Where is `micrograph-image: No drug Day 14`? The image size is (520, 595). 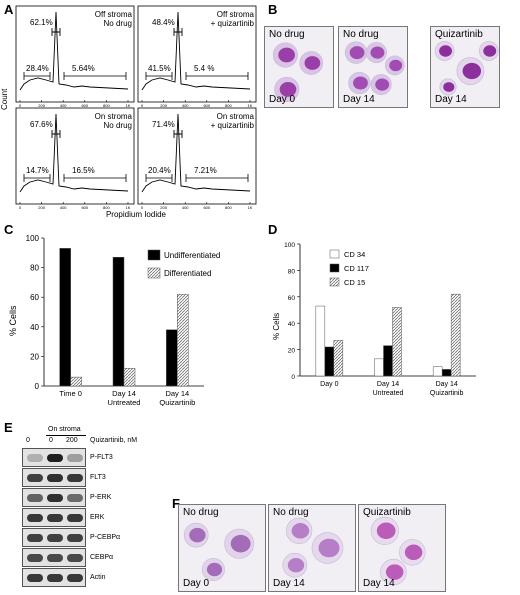
micrograph-image: No drug Day 14 is located at coordinates (373, 67).